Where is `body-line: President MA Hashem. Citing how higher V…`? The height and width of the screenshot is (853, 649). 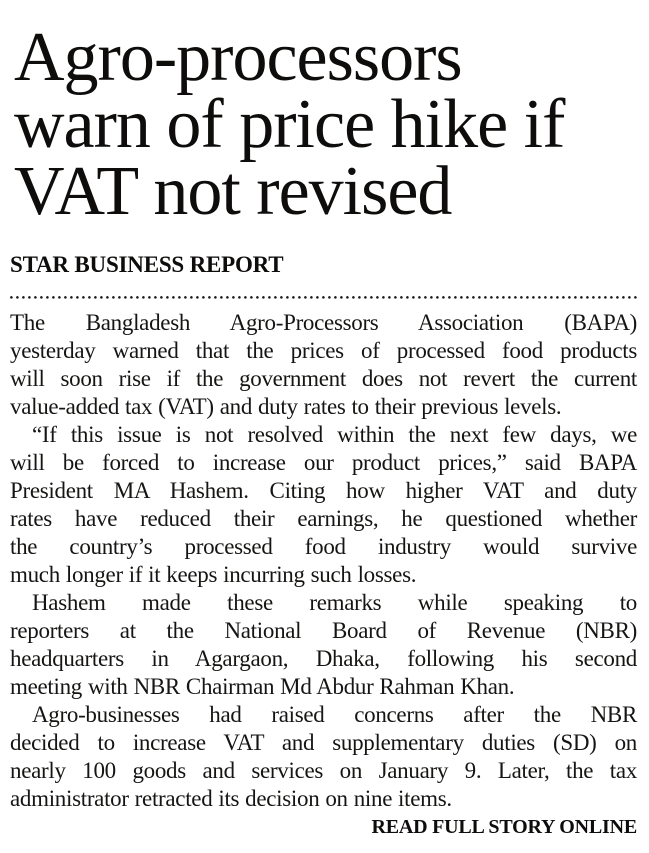 body-line: President MA Hashem. Citing how higher V… is located at coordinates (323, 490).